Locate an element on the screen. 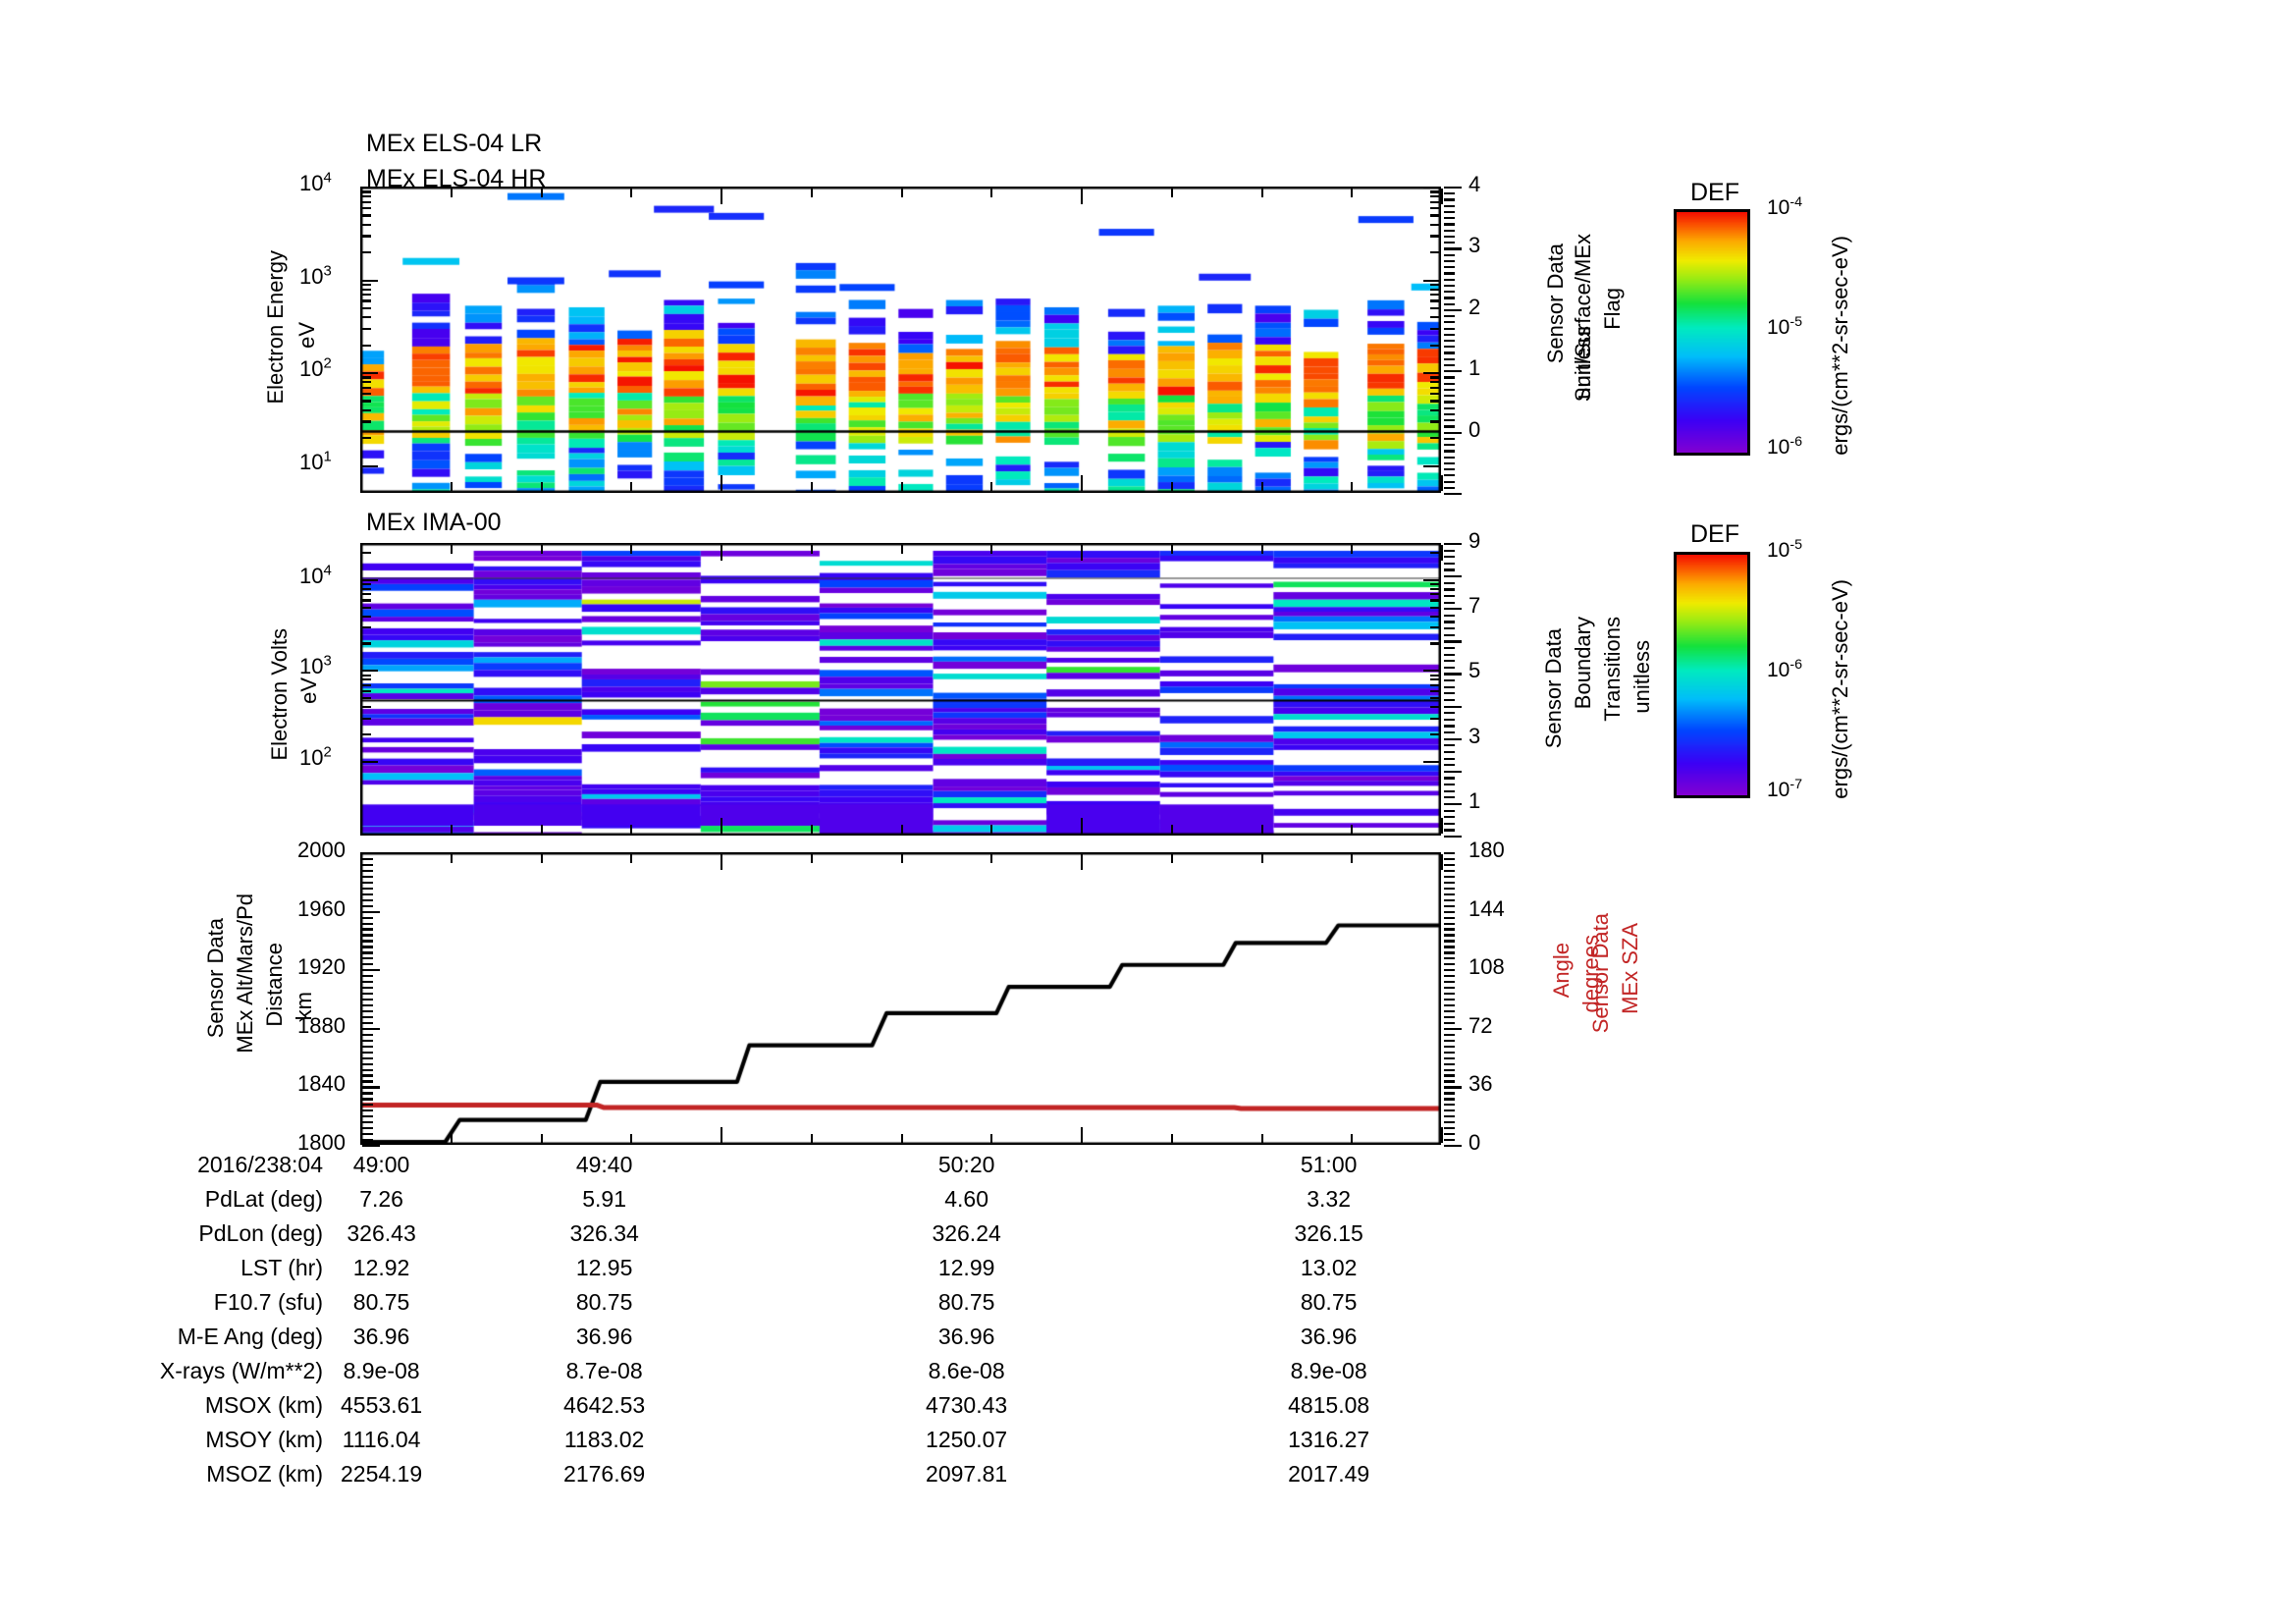 The image size is (2296, 1623). table-cell: 2176.69 is located at coordinates (604, 1474).